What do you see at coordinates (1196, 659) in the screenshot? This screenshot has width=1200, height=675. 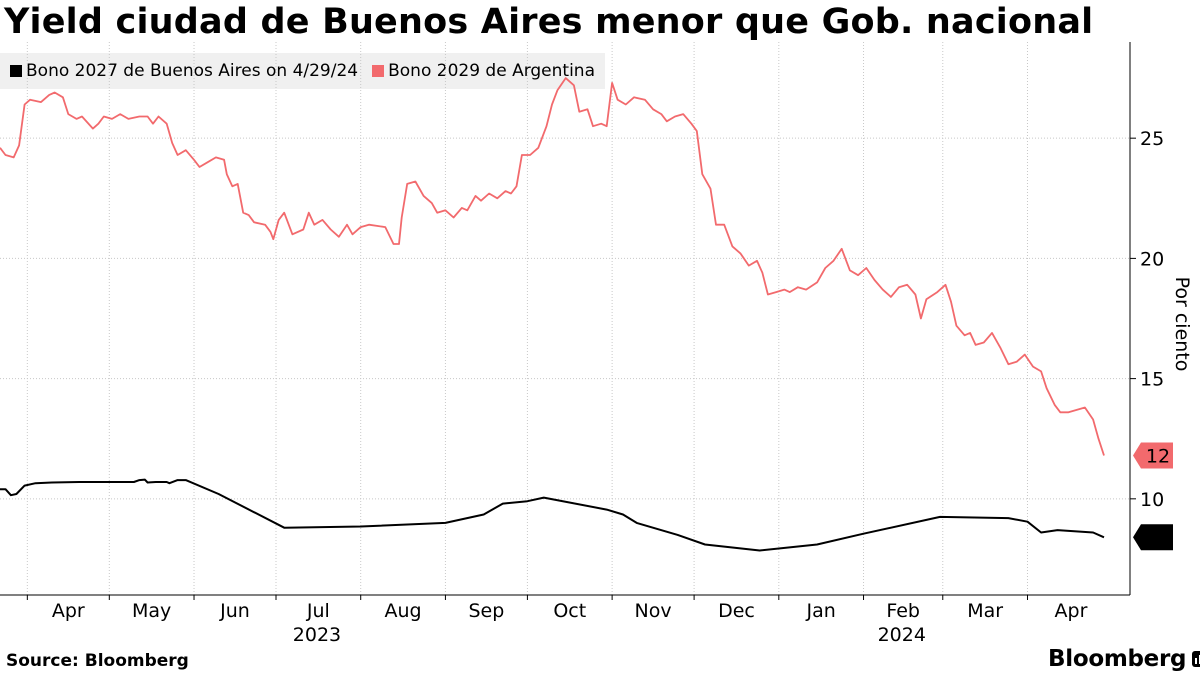 I see `bloomberg-chart-icon` at bounding box center [1196, 659].